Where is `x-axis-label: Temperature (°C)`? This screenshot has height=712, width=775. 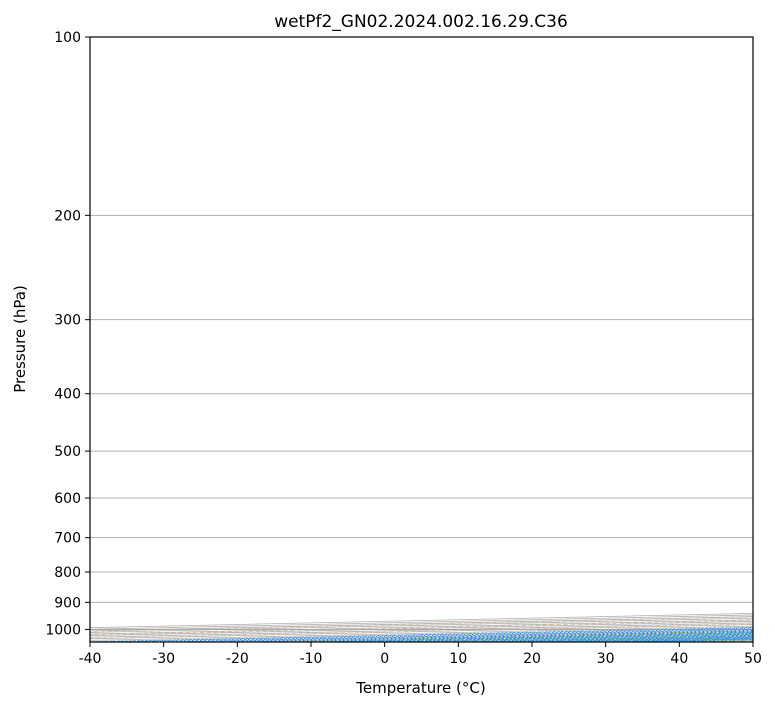
x-axis-label: Temperature (°C) is located at coordinates (420, 688).